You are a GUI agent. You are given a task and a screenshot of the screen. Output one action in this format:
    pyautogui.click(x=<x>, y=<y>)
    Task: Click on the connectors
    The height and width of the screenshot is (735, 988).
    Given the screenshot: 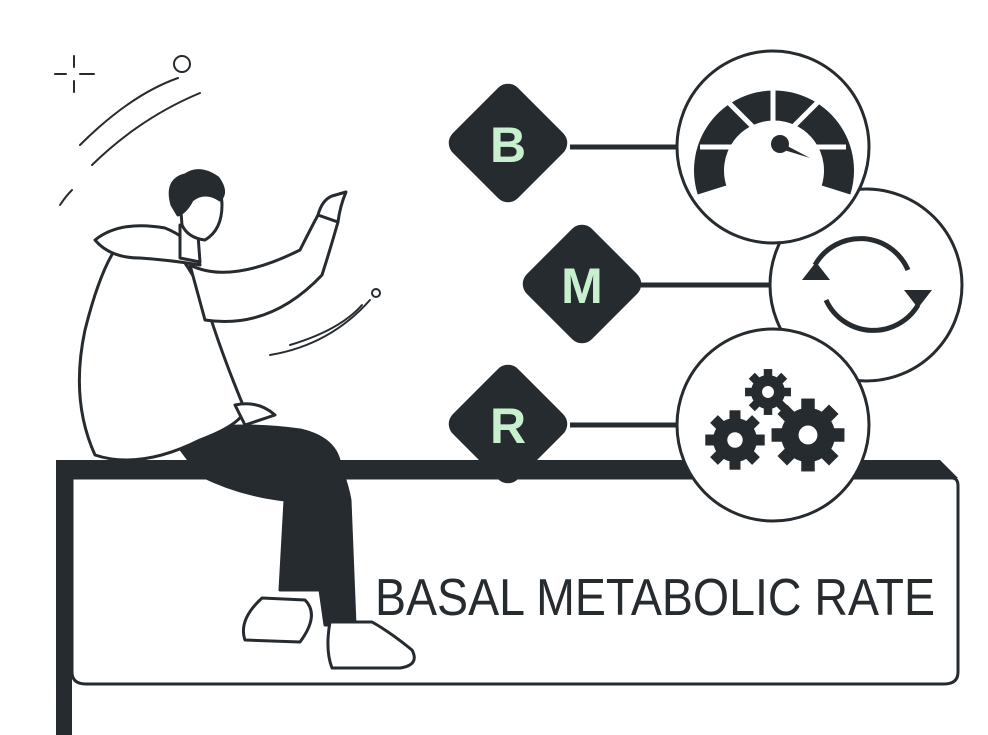 What is the action you would take?
    pyautogui.click(x=675, y=286)
    